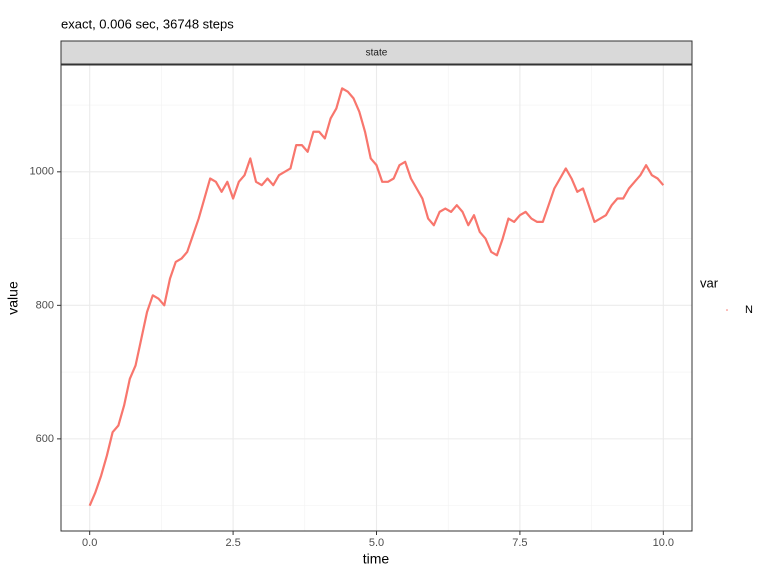 This screenshot has width=768, height=581. What do you see at coordinates (89, 543) in the screenshot?
I see `x-tick-label: 0.0` at bounding box center [89, 543].